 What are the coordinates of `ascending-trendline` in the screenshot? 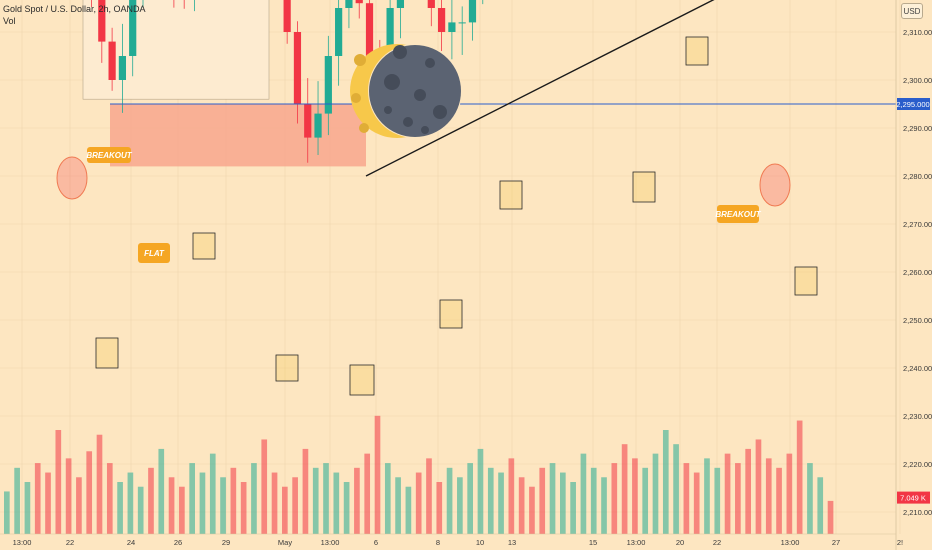 It's located at (540, 88).